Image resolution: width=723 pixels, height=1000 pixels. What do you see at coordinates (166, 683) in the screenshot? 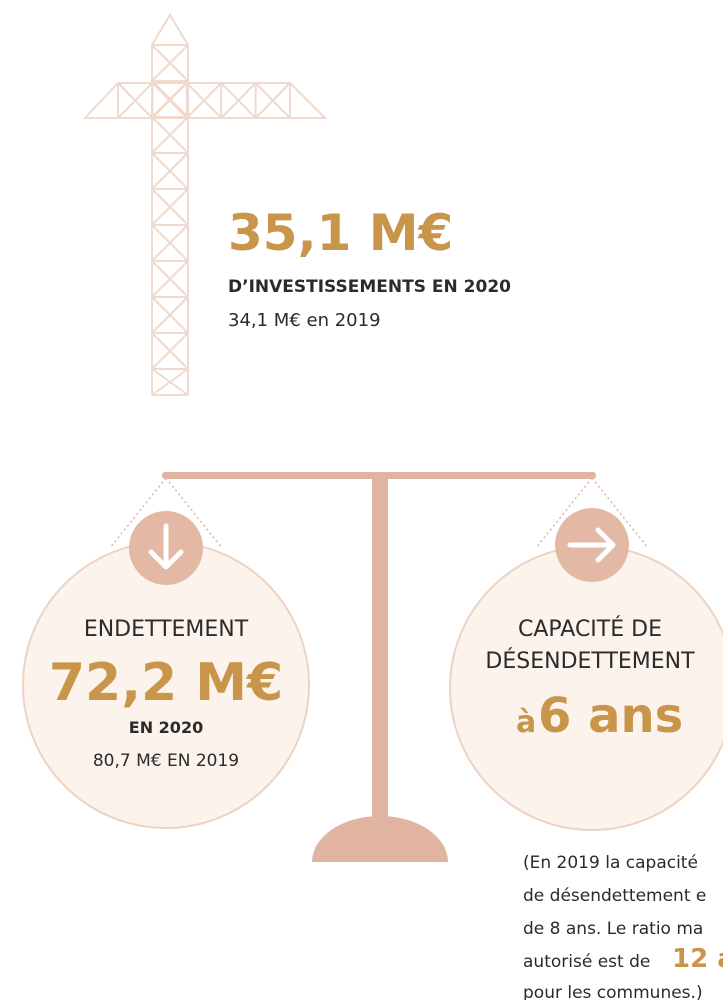
I see `debt-value: 72,2 M€` at bounding box center [166, 683].